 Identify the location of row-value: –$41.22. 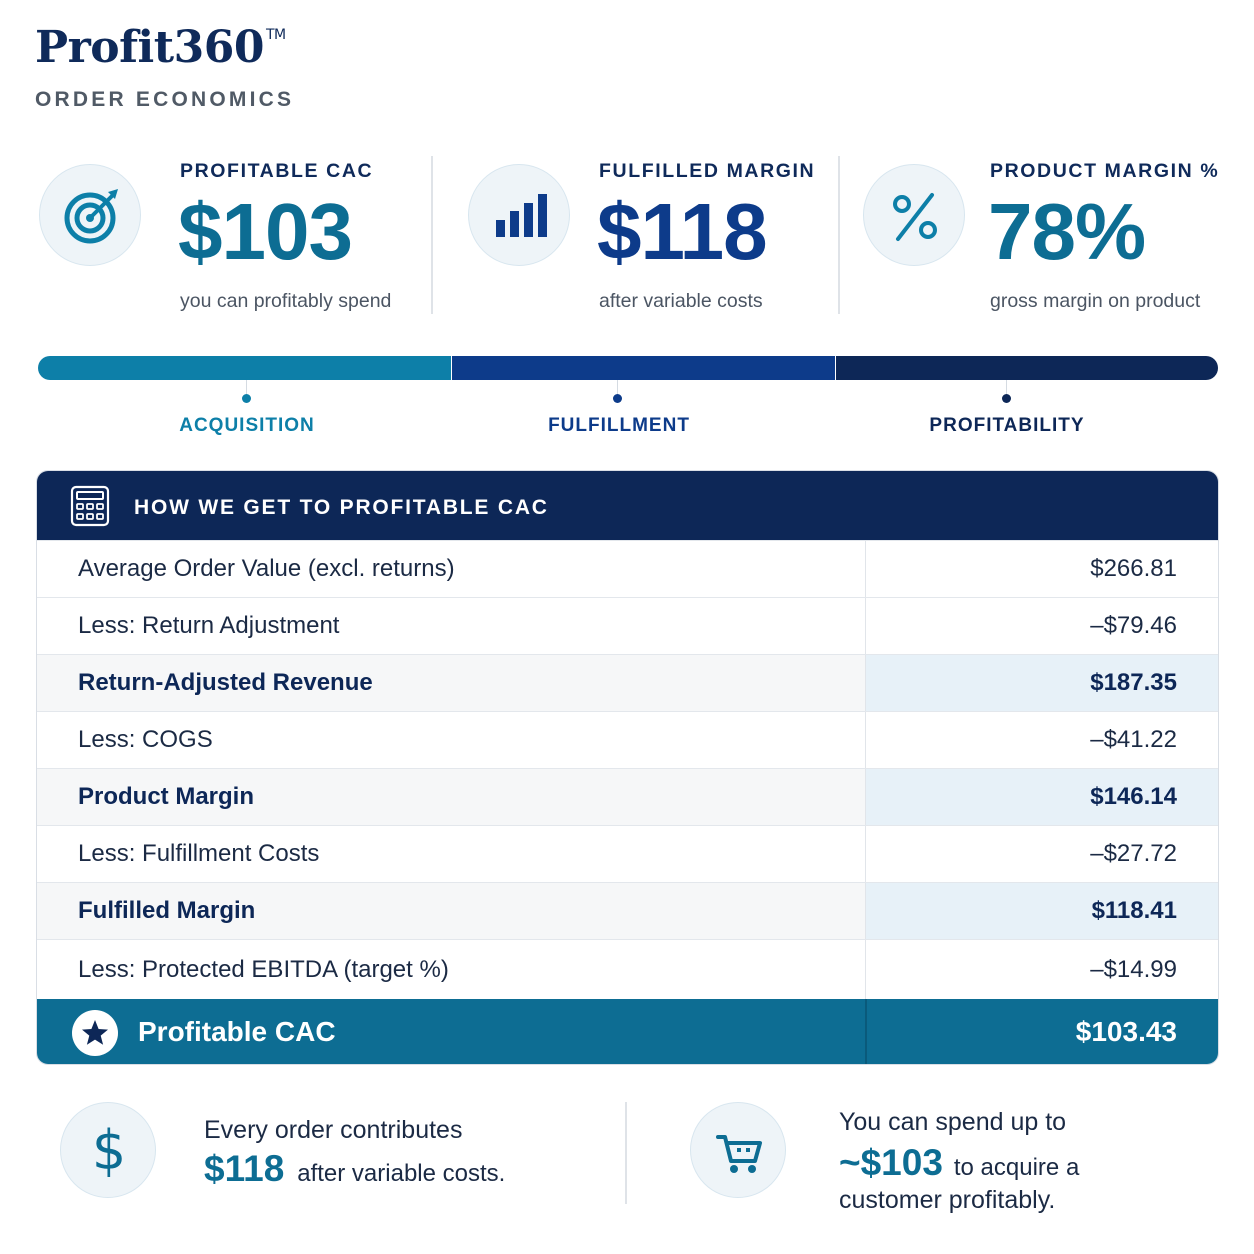
(1133, 739).